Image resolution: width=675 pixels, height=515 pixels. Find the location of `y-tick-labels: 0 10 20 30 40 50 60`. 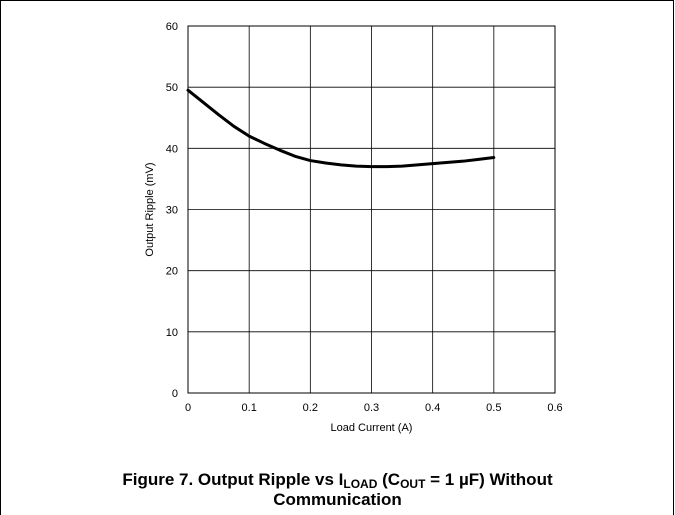

y-tick-labels: 0 10 20 30 40 50 60 is located at coordinates (172, 210).